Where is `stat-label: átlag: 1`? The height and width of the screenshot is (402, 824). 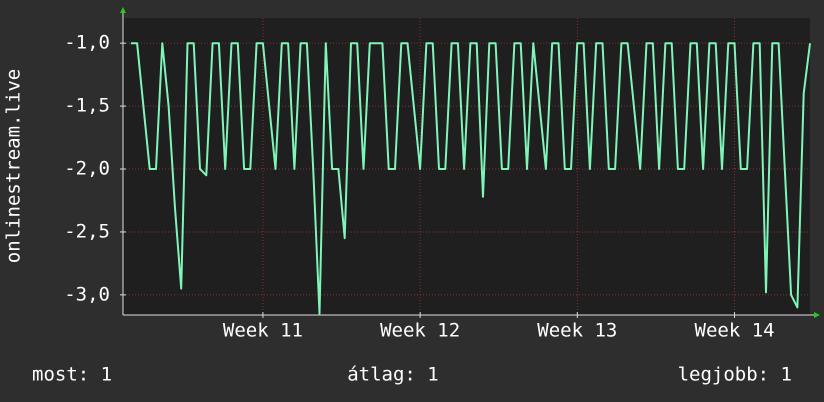
stat-label: átlag: 1 is located at coordinates (393, 375).